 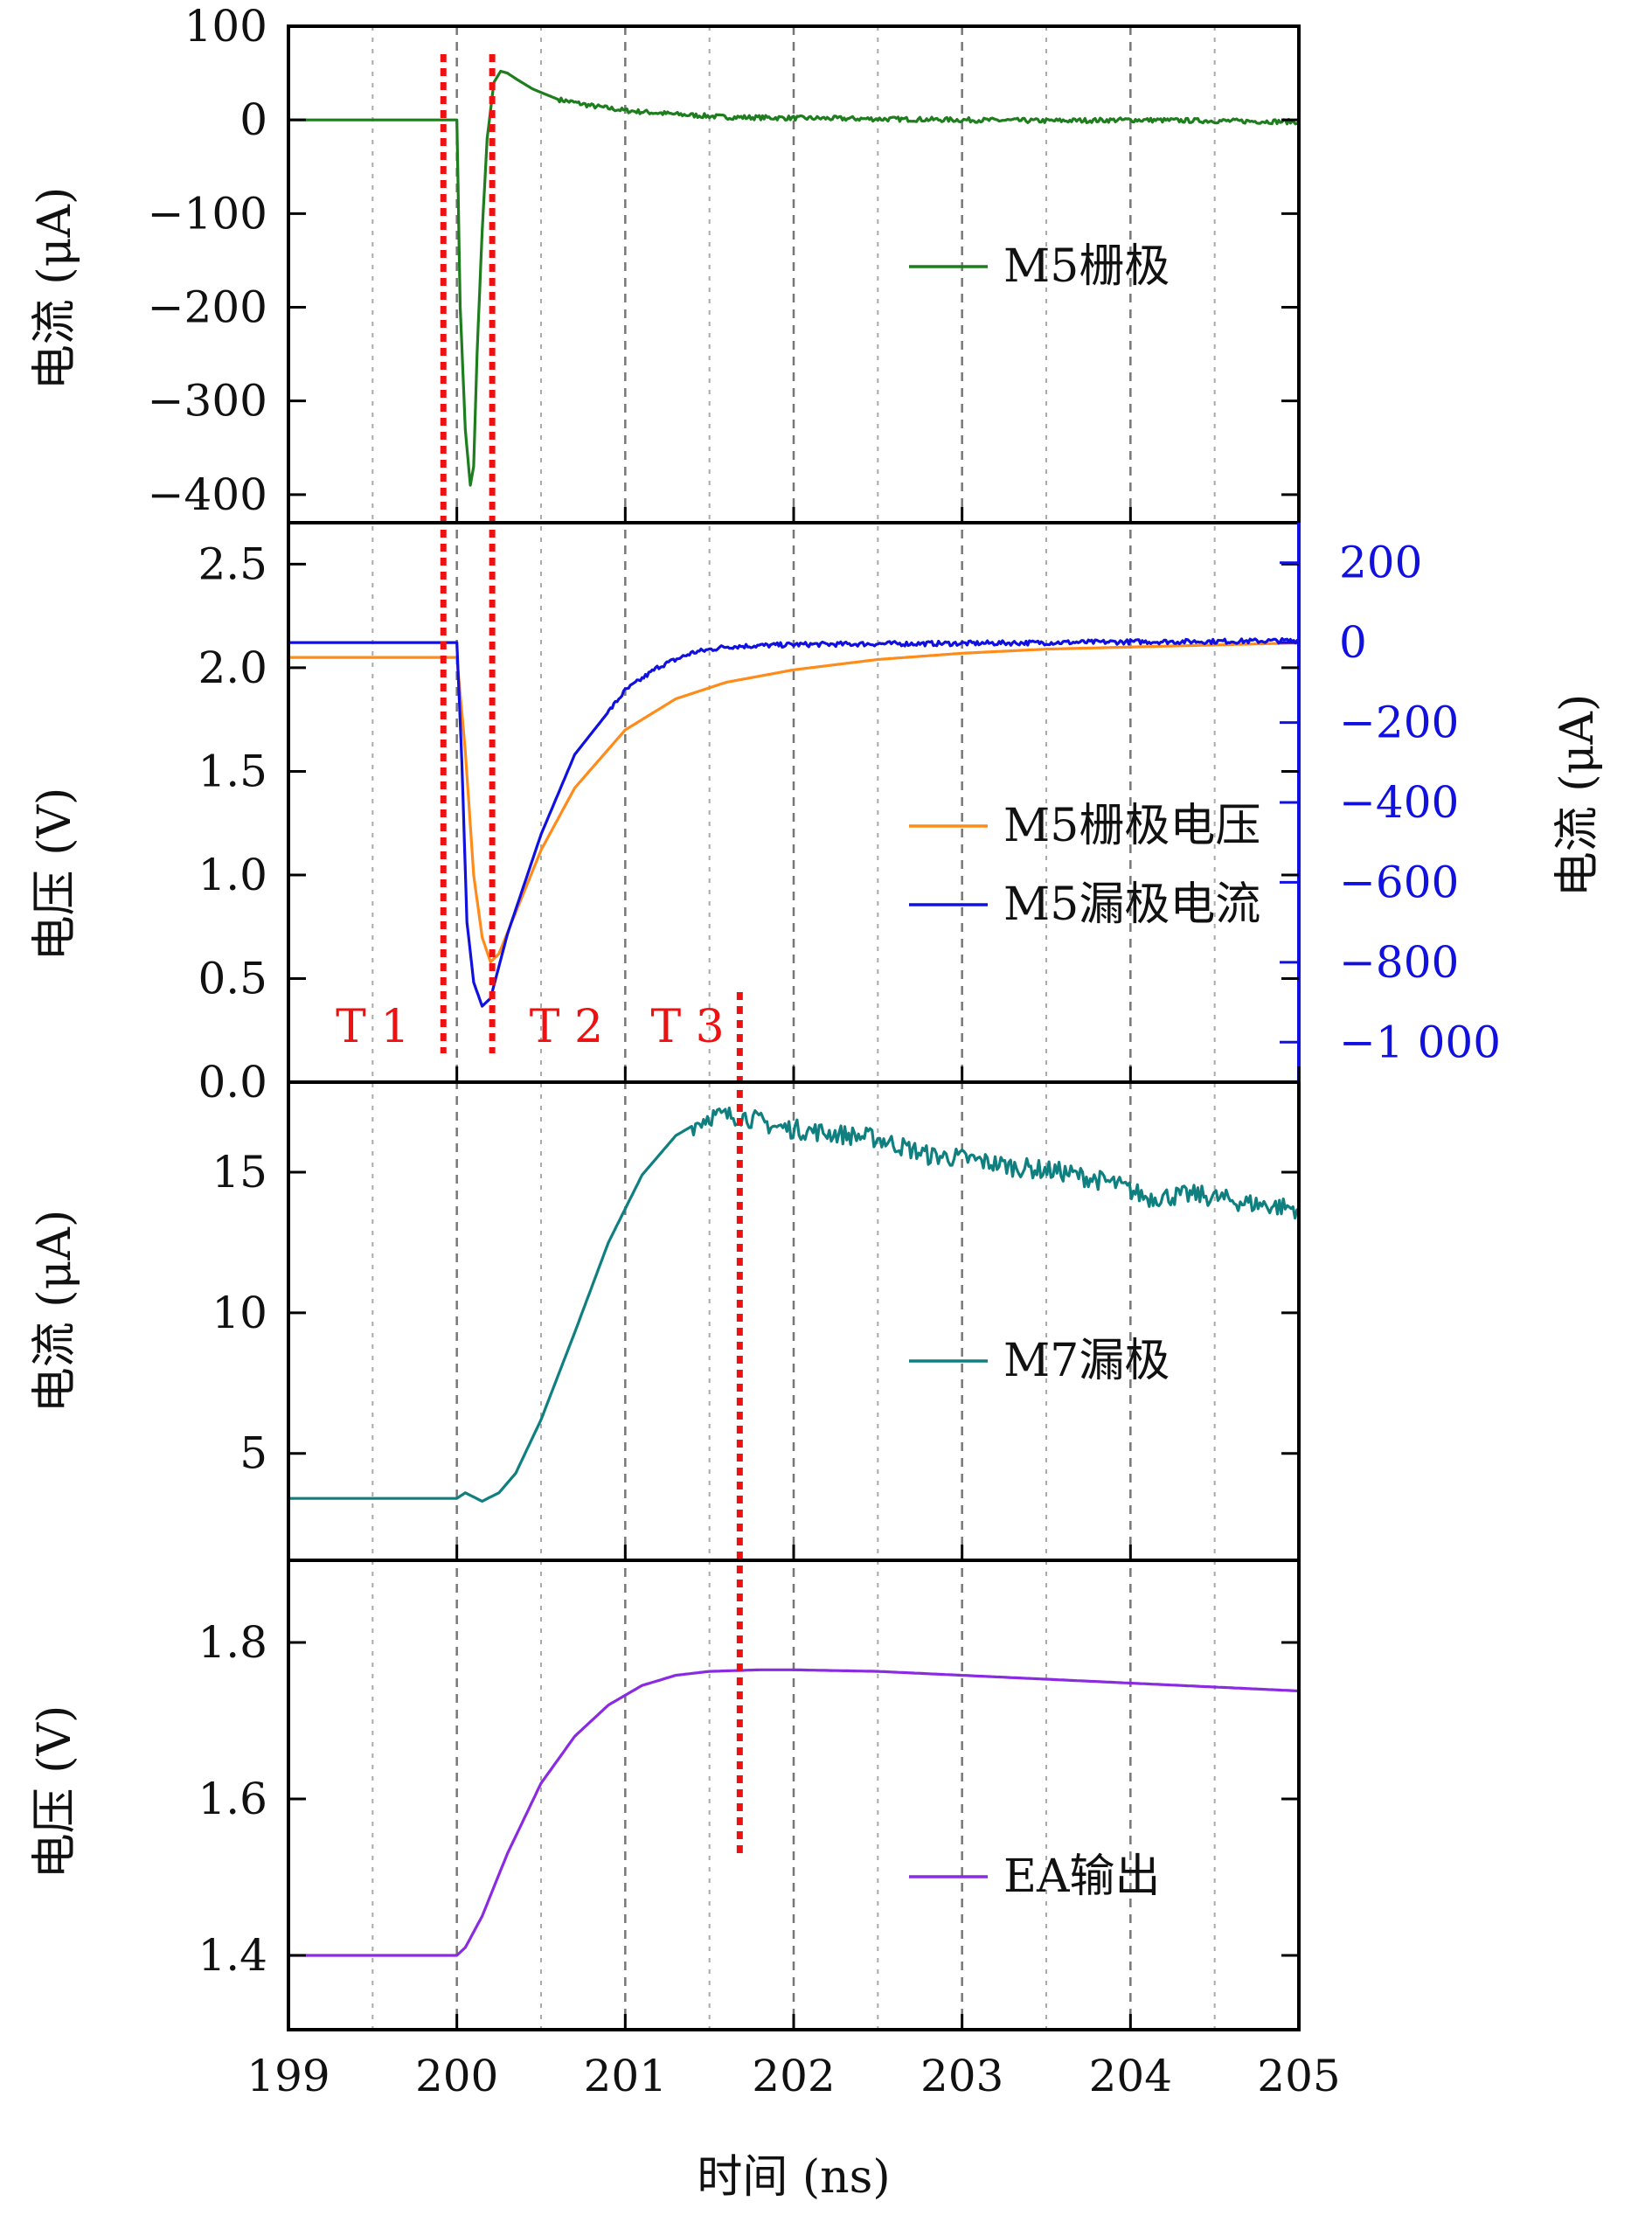 What do you see at coordinates (208, 402) in the screenshot?
I see `panel-0-ytick-label-4: −300` at bounding box center [208, 402].